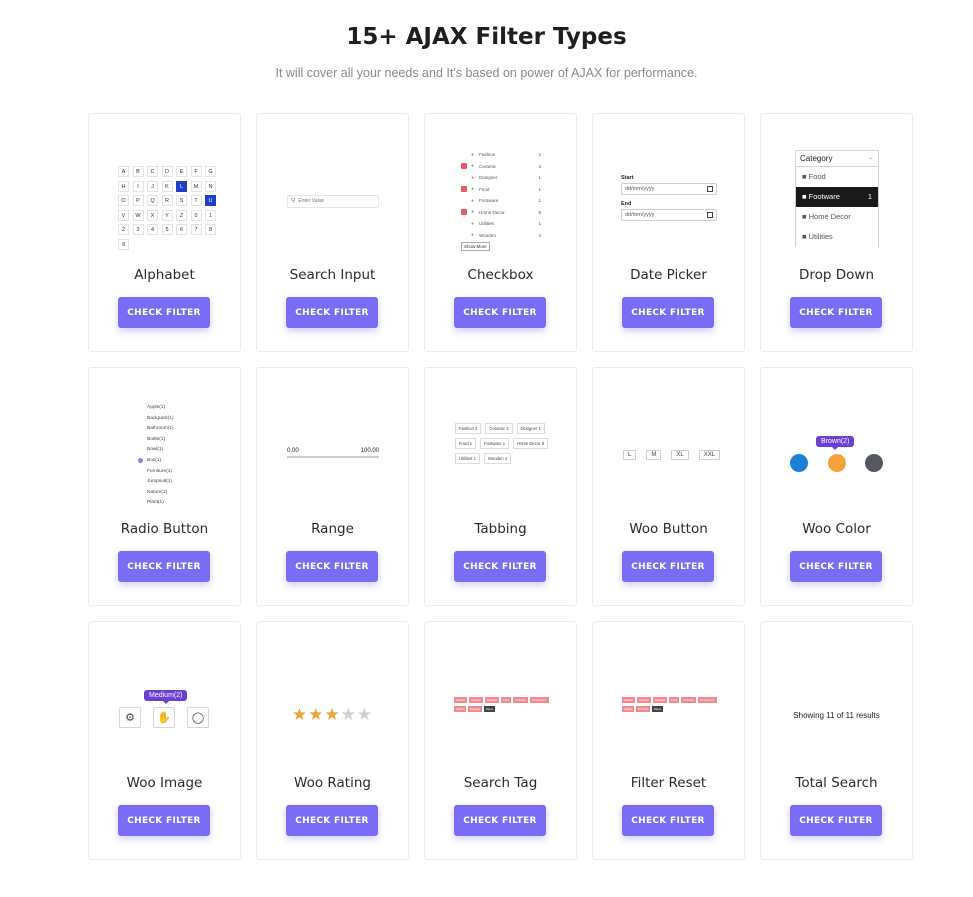 The width and height of the screenshot is (973, 897). What do you see at coordinates (210, 171) in the screenshot?
I see `alphabet-letter: G` at bounding box center [210, 171].